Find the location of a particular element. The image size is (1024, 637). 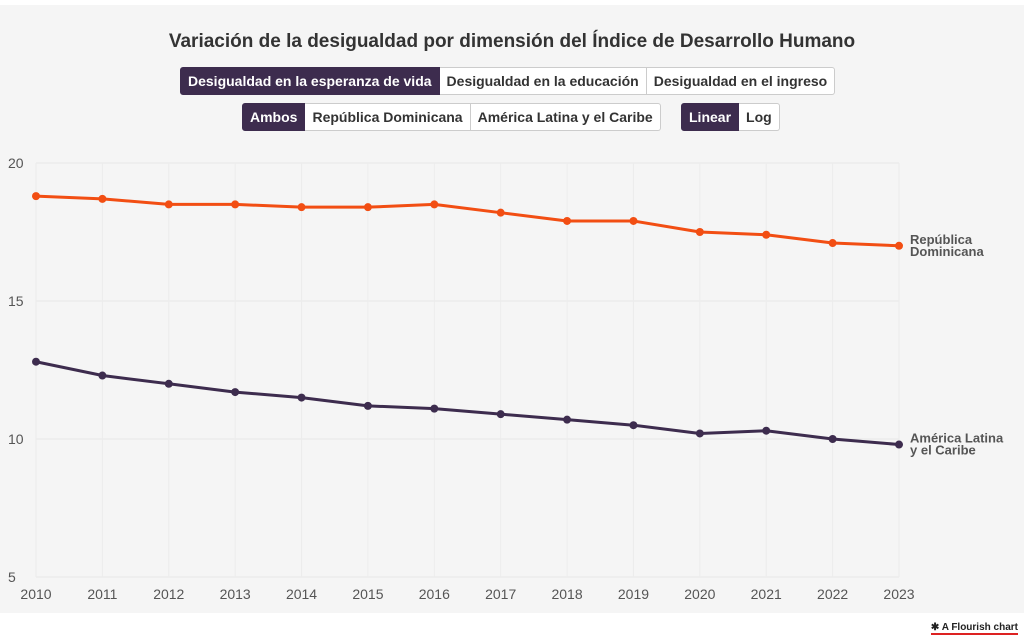

tab-life-expectancy: Desigualdad en la esperanza de vida is located at coordinates (310, 81).